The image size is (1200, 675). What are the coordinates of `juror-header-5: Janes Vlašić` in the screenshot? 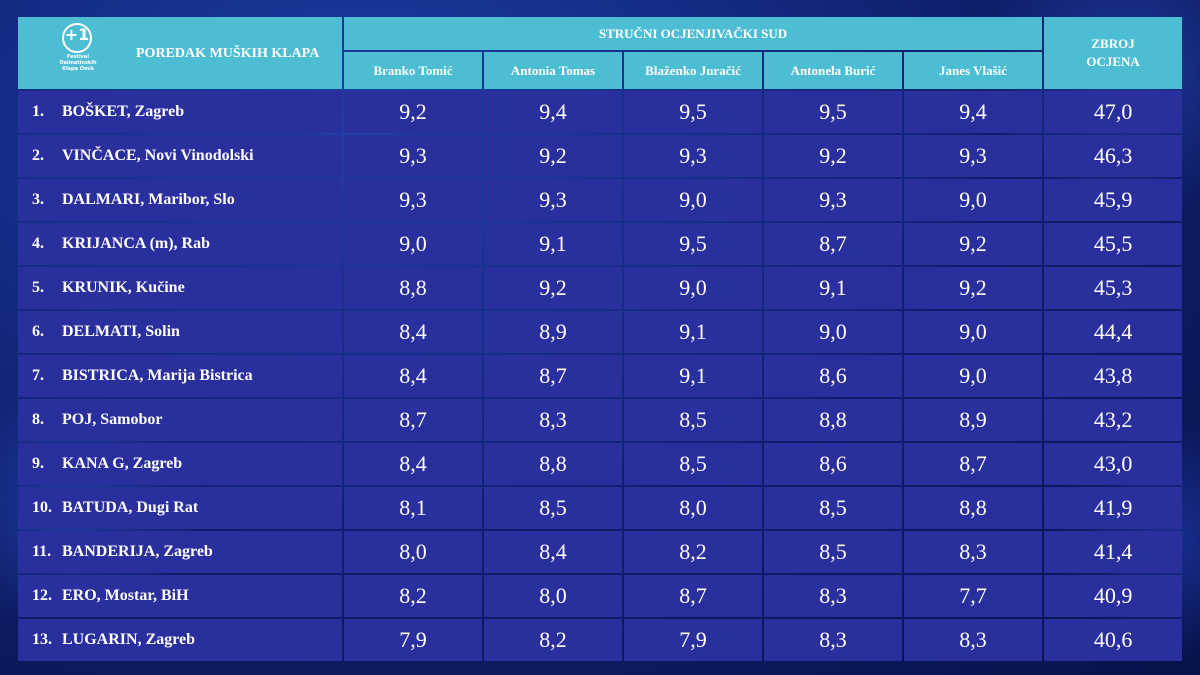 It's located at (973, 70).